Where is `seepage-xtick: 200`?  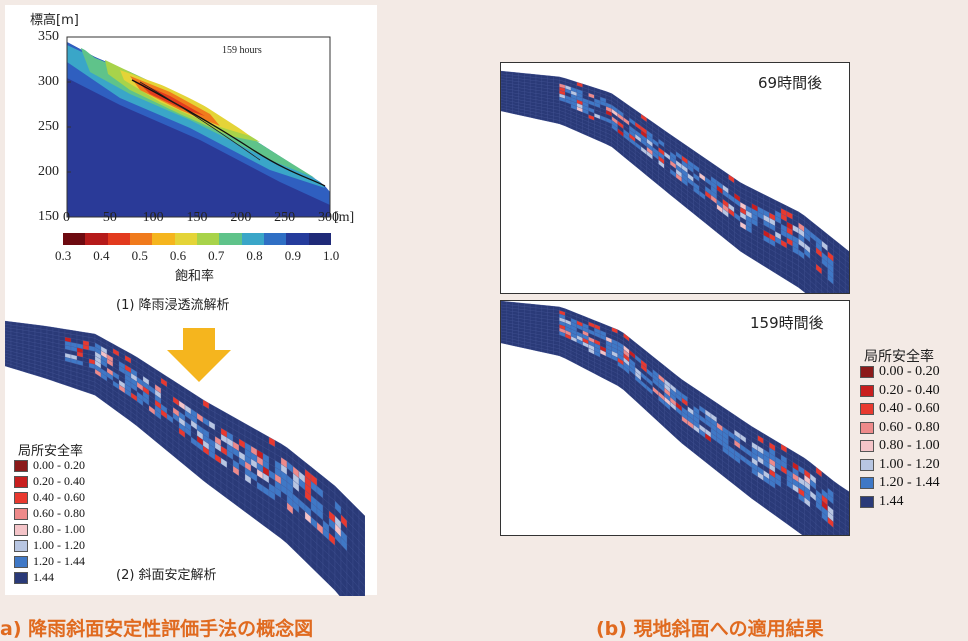 seepage-xtick: 200 is located at coordinates (241, 217).